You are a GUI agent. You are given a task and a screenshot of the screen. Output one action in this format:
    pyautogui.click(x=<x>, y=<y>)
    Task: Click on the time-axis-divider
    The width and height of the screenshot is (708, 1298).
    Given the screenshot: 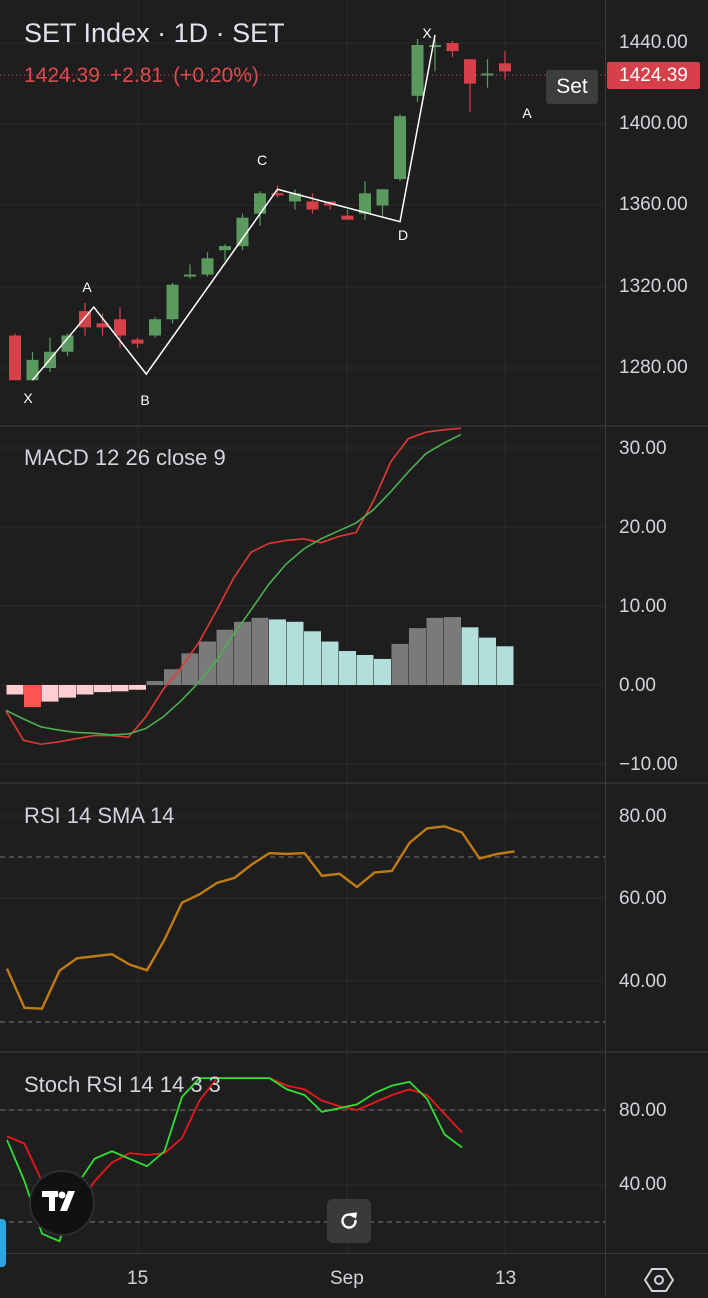 What is the action you would take?
    pyautogui.click(x=354, y=1253)
    